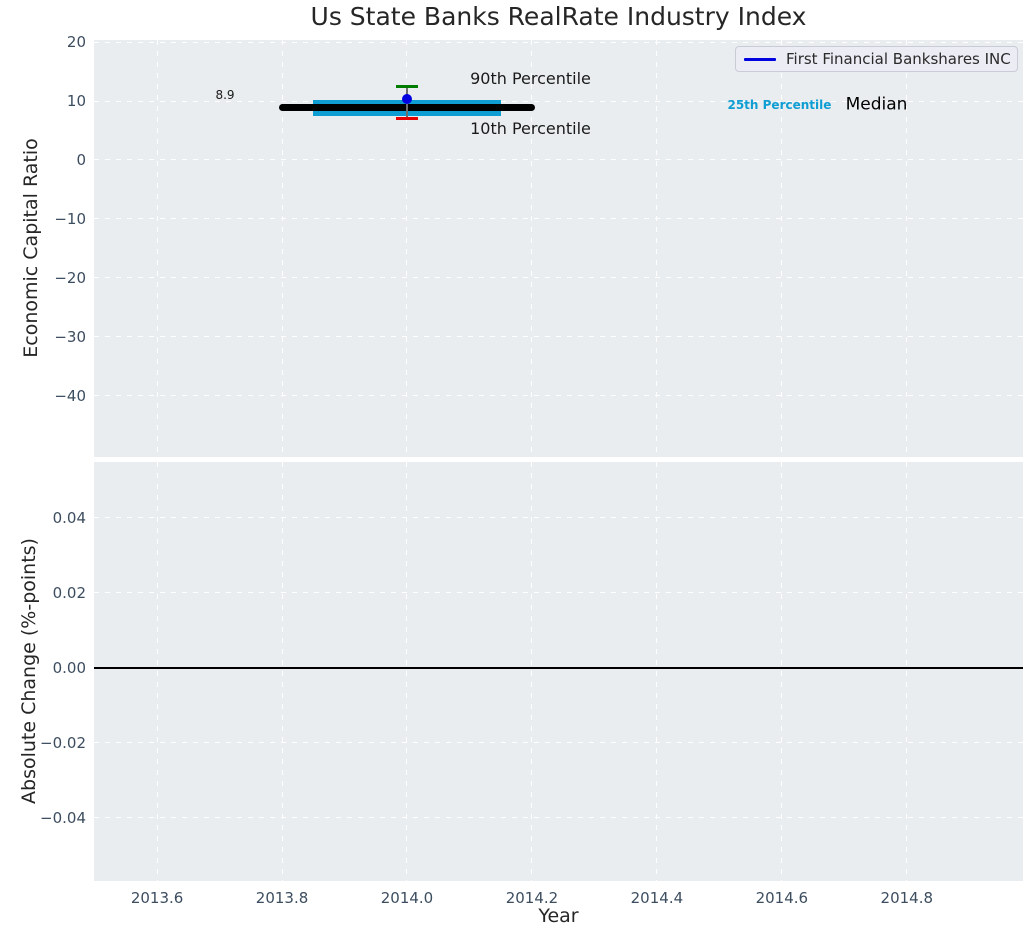 The image size is (1034, 942). What do you see at coordinates (407, 898) in the screenshot?
I see `x-tick-label: 2014.0` at bounding box center [407, 898].